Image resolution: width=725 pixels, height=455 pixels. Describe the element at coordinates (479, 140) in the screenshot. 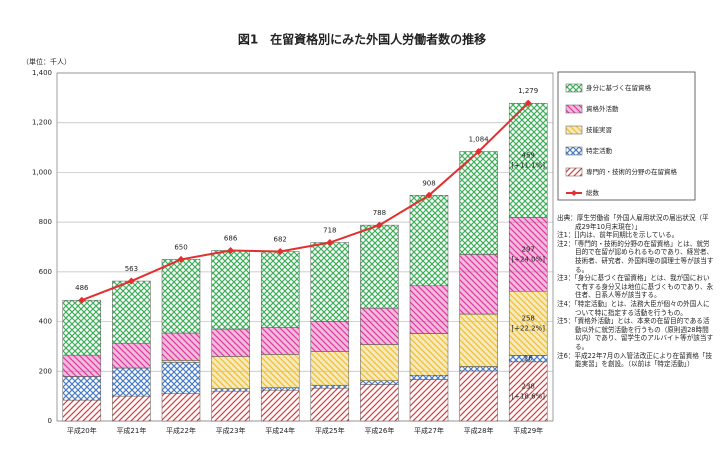

I see `data-label: 1,084` at that location.